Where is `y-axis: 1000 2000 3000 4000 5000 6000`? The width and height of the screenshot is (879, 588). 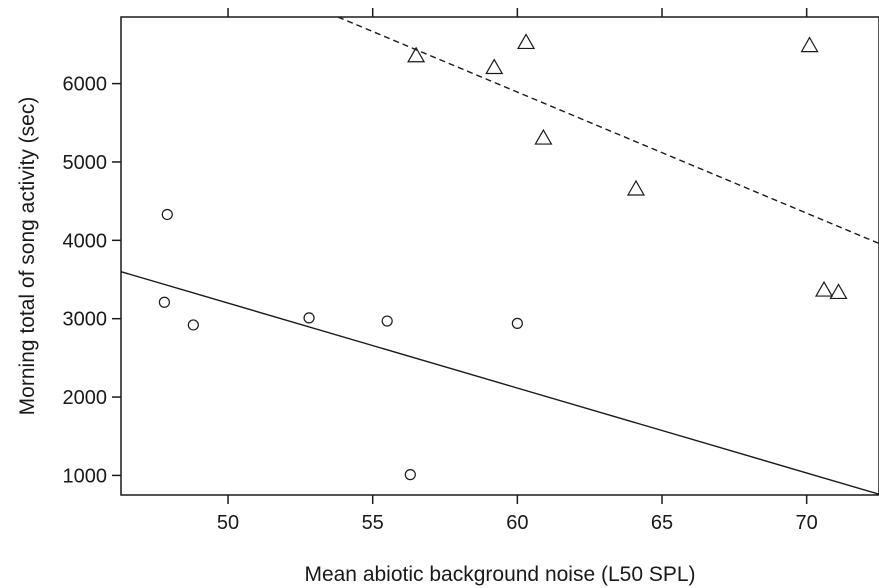 y-axis: 1000 2000 3000 4000 5000 6000 is located at coordinates (92, 280).